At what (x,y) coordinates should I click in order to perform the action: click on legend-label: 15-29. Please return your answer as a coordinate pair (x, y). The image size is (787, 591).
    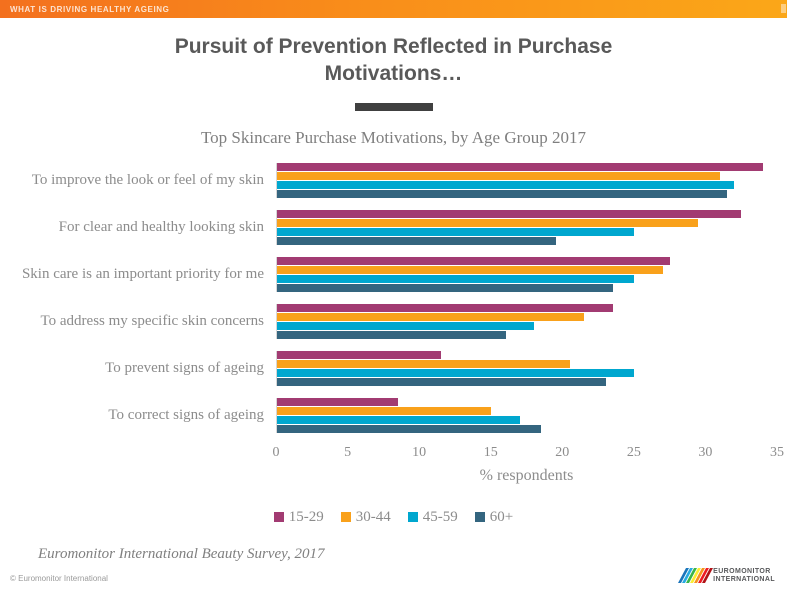
    Looking at the image, I should click on (306, 516).